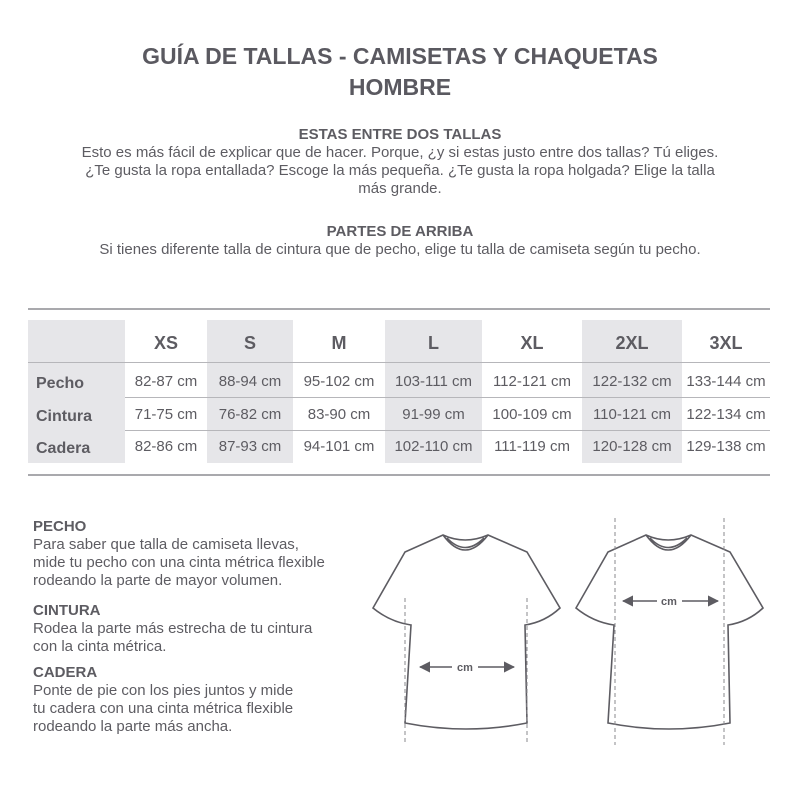  Describe the element at coordinates (249, 343) in the screenshot. I see `size-header: S` at that location.